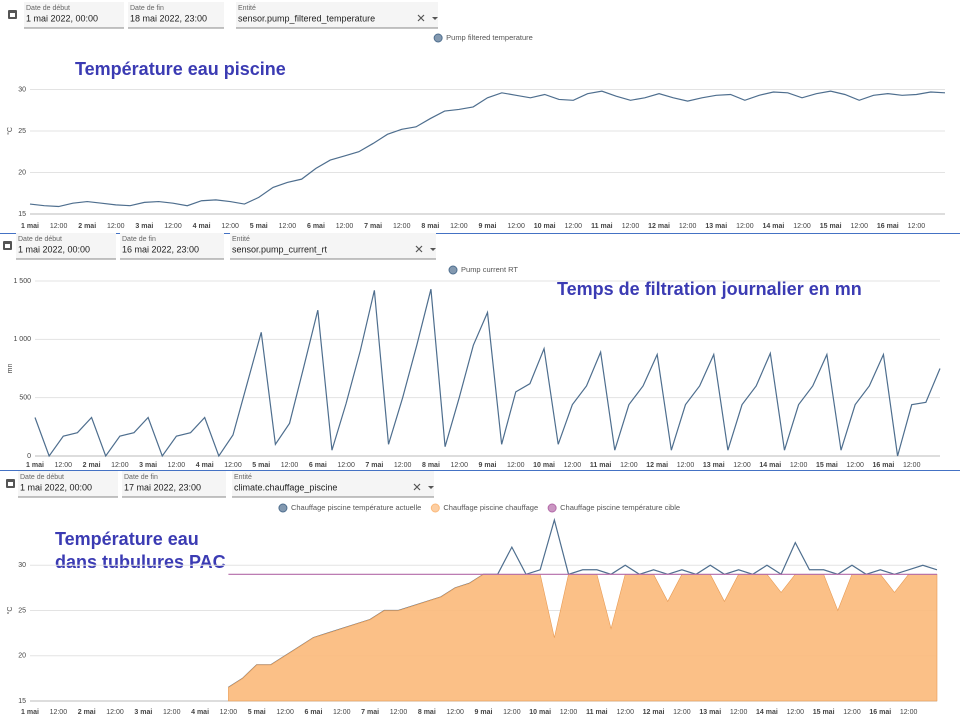 The width and height of the screenshot is (960, 720). What do you see at coordinates (7, 246) in the screenshot?
I see `calendar-icon-inner` at bounding box center [7, 246].